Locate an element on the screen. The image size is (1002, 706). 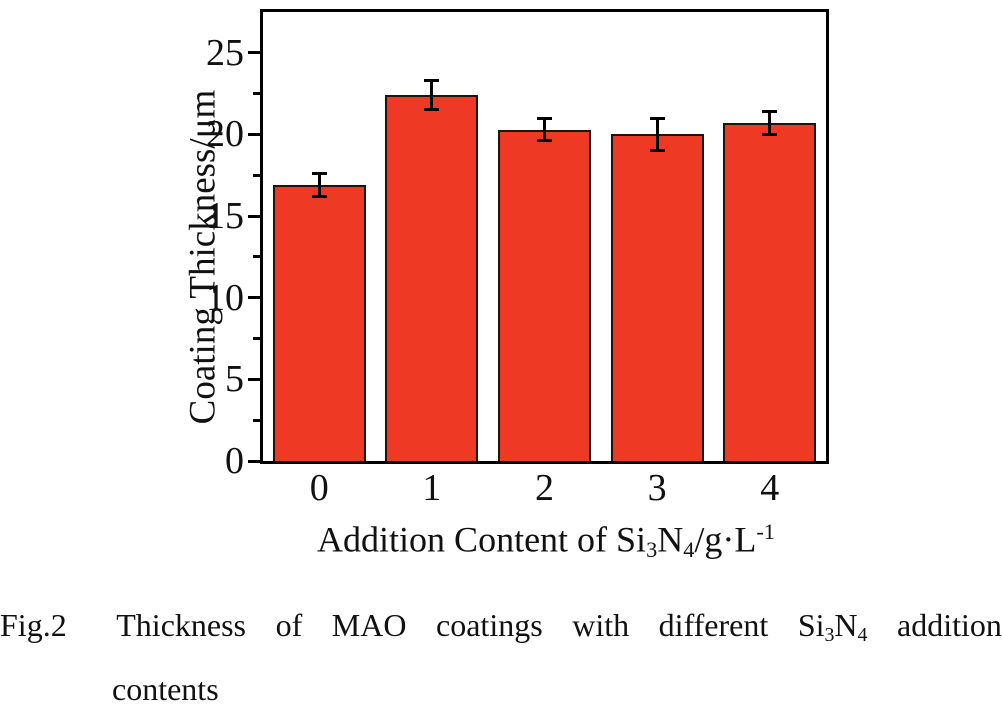
x-tick-label: 0 is located at coordinates (319, 488).